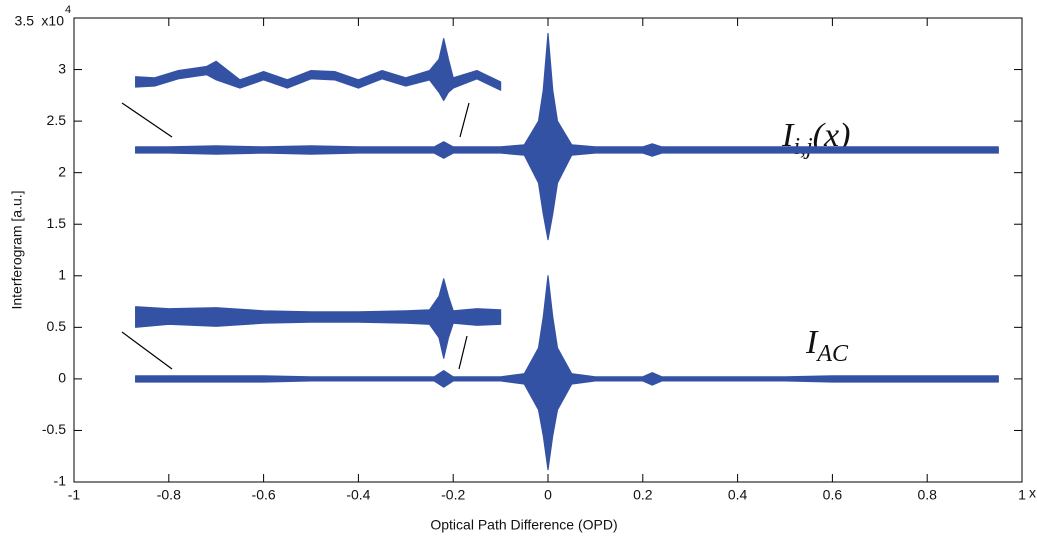 The height and width of the screenshot is (542, 1037). Describe the element at coordinates (1033, 493) in the screenshot. I see `x-multiplier: x10` at that location.